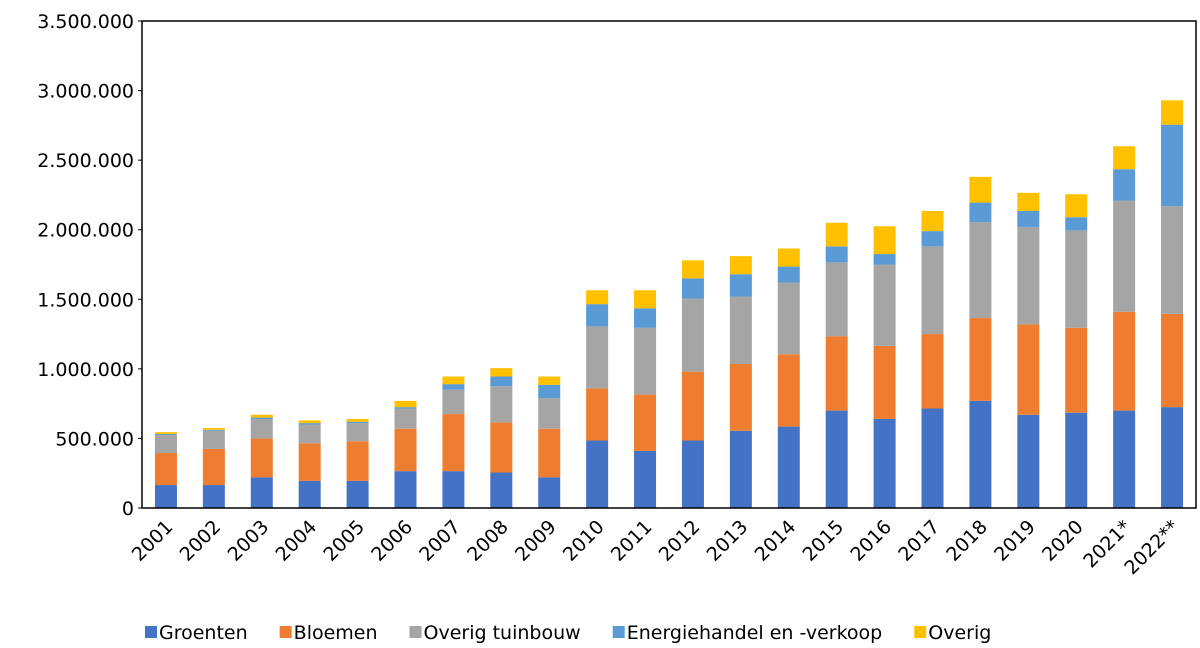  Describe the element at coordinates (967, 541) in the screenshot. I see `x-tick-label: 2018` at that location.